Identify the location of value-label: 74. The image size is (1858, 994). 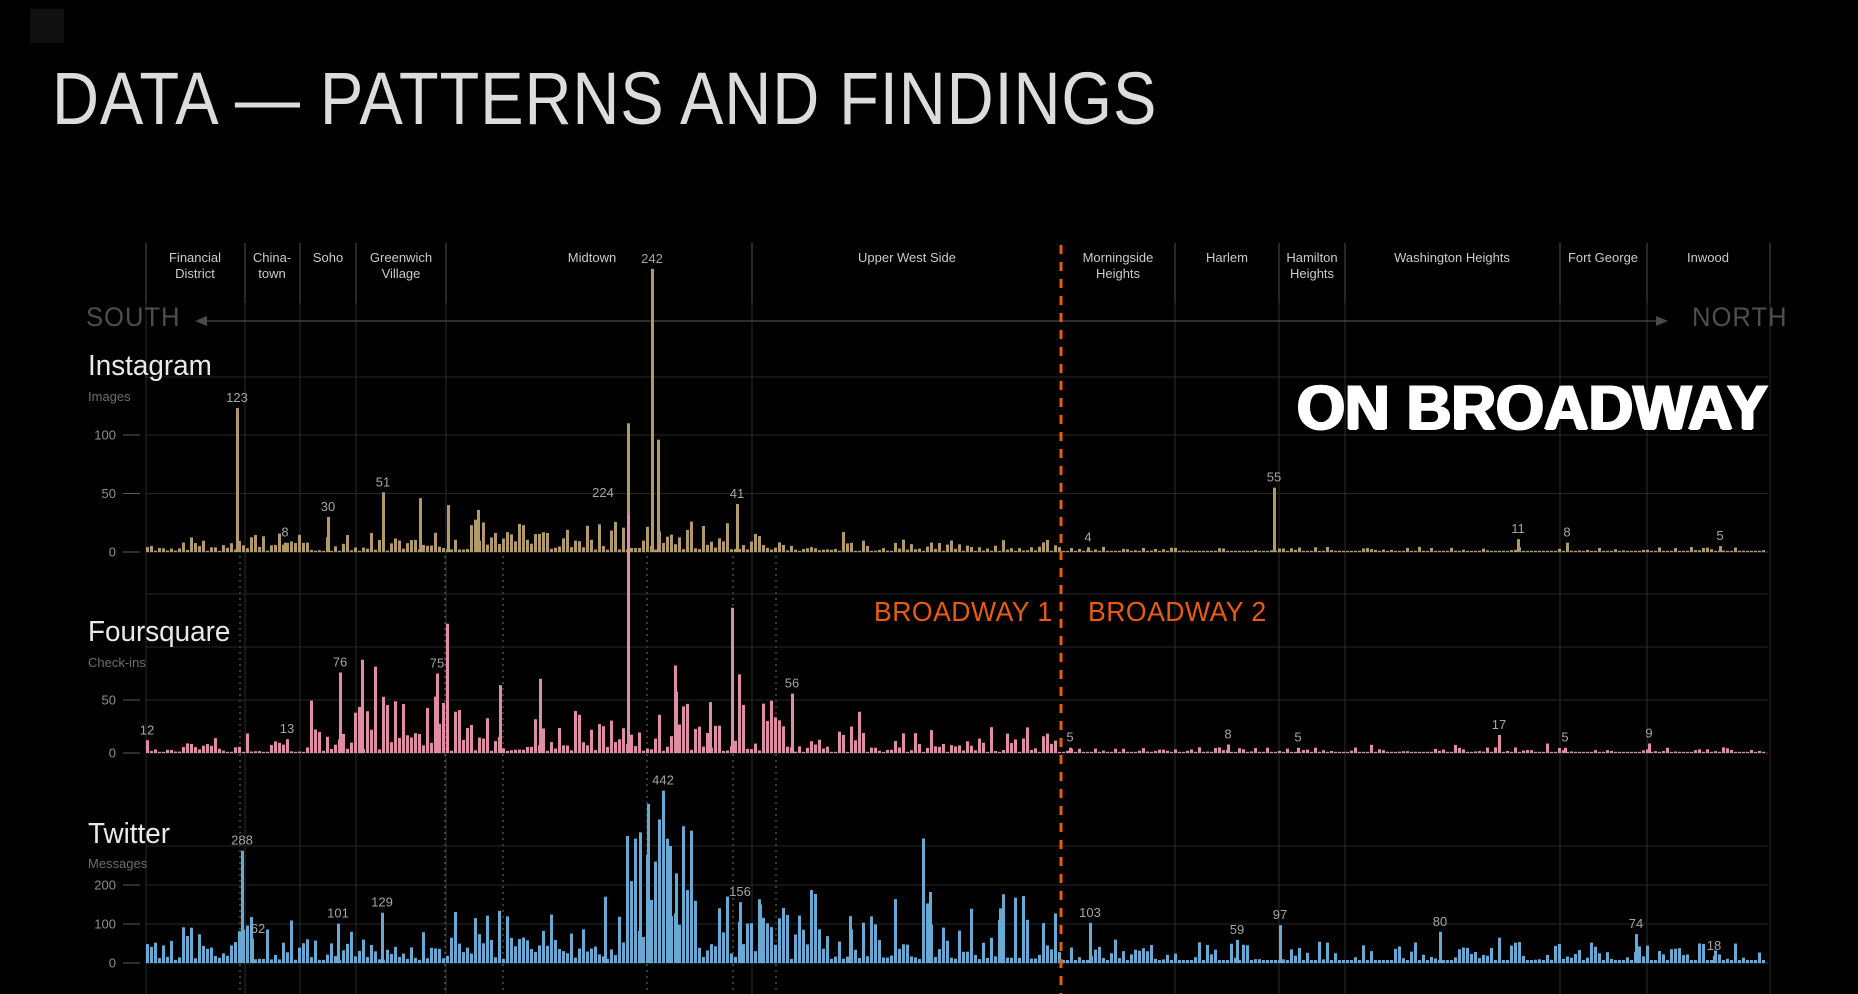
(1636, 923).